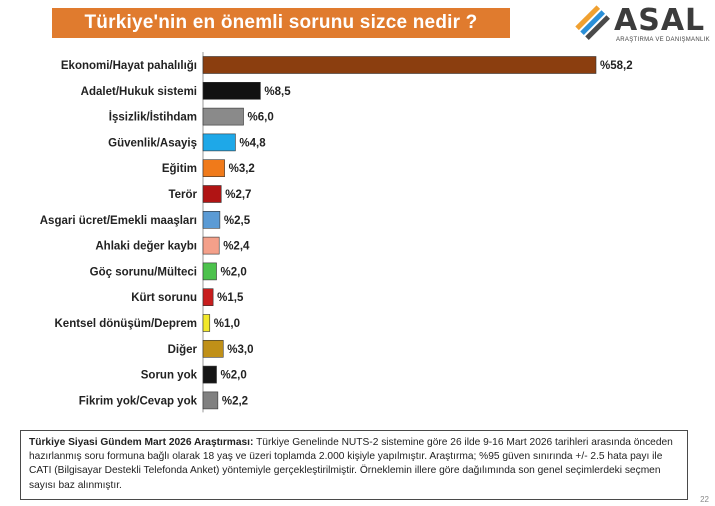 The width and height of the screenshot is (715, 506). I want to click on logo-subtitle: ARAŞTIRMA VE DANIŞMANLIK, so click(663, 40).